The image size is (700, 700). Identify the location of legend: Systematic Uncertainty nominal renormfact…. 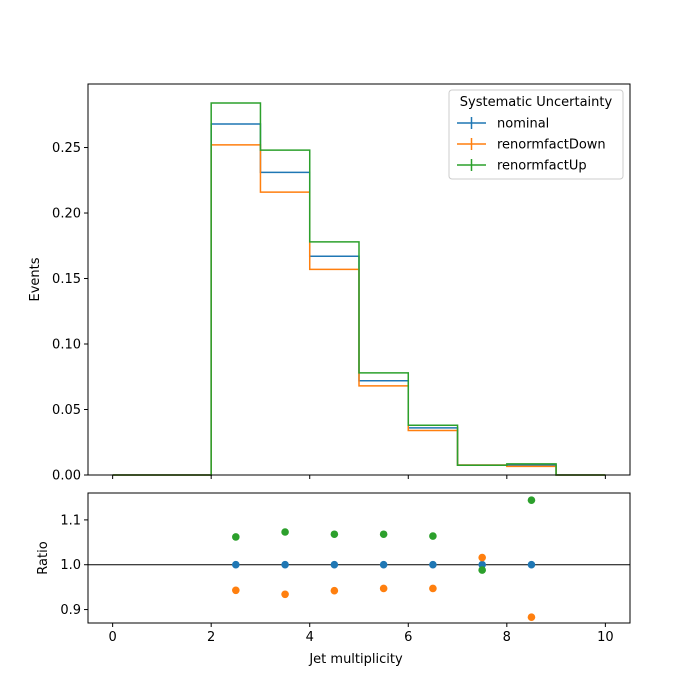
(536, 134).